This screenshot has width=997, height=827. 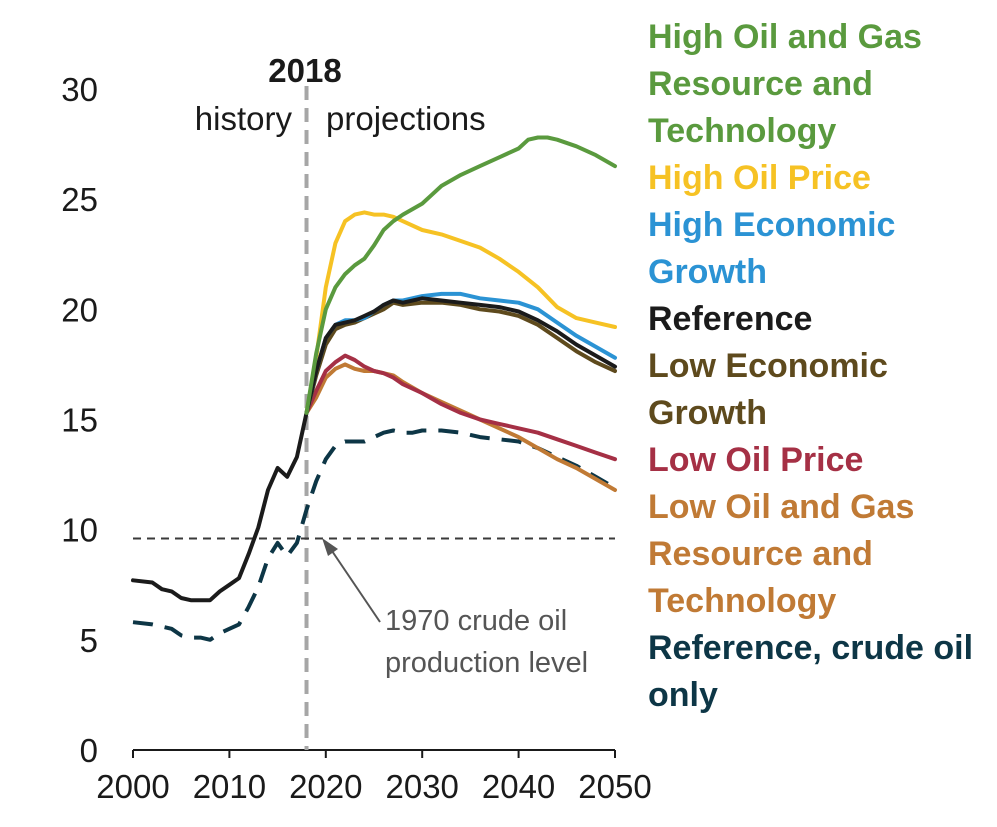 I want to click on y-tick-label: 0, so click(x=89, y=750).